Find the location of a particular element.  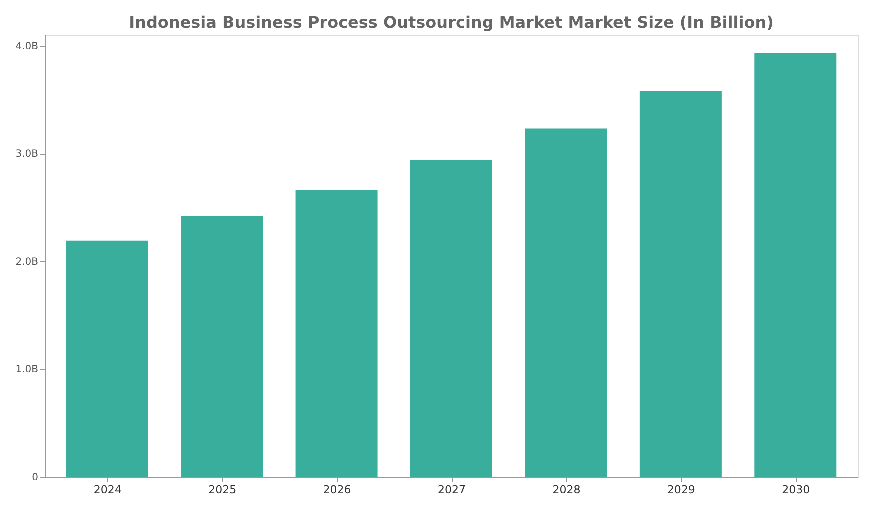

y-tick-label: 4.0B is located at coordinates (27, 46).